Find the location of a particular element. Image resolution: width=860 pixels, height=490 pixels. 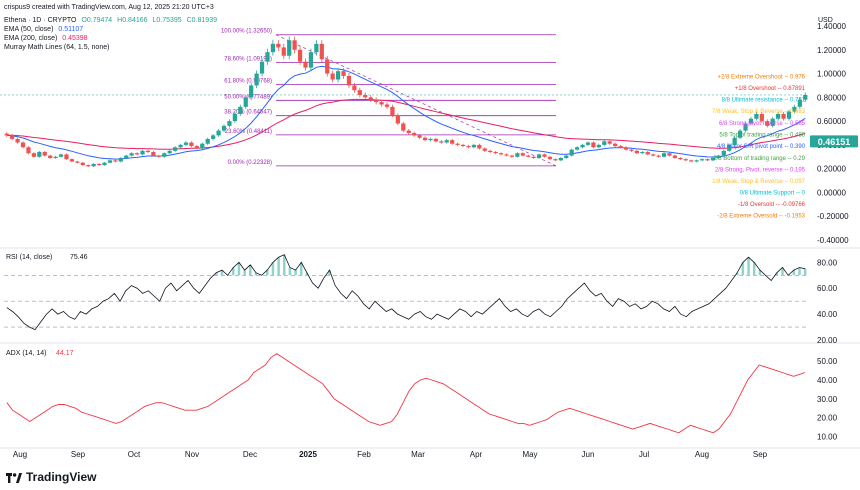

ema200-legend: EMA (200, close) 0.45398 is located at coordinates (47, 38).